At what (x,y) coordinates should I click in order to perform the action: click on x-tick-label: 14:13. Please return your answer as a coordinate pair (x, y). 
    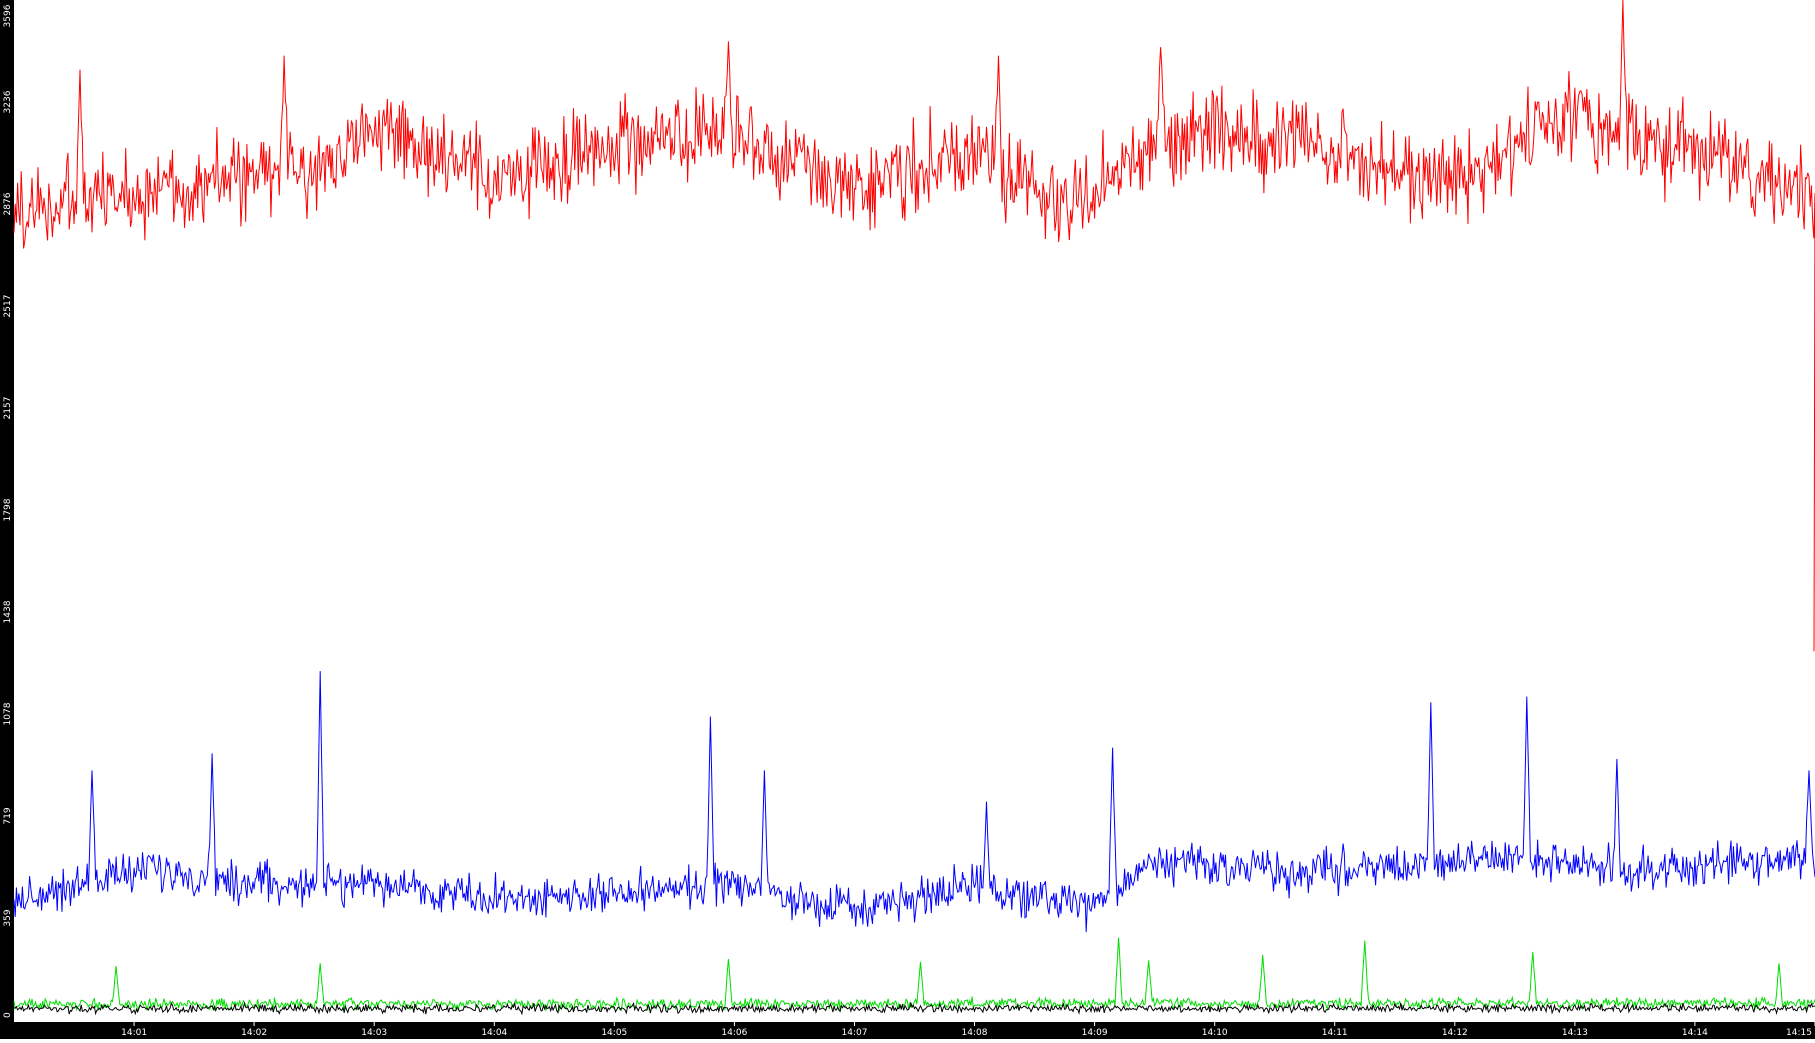
    Looking at the image, I should click on (1575, 1033).